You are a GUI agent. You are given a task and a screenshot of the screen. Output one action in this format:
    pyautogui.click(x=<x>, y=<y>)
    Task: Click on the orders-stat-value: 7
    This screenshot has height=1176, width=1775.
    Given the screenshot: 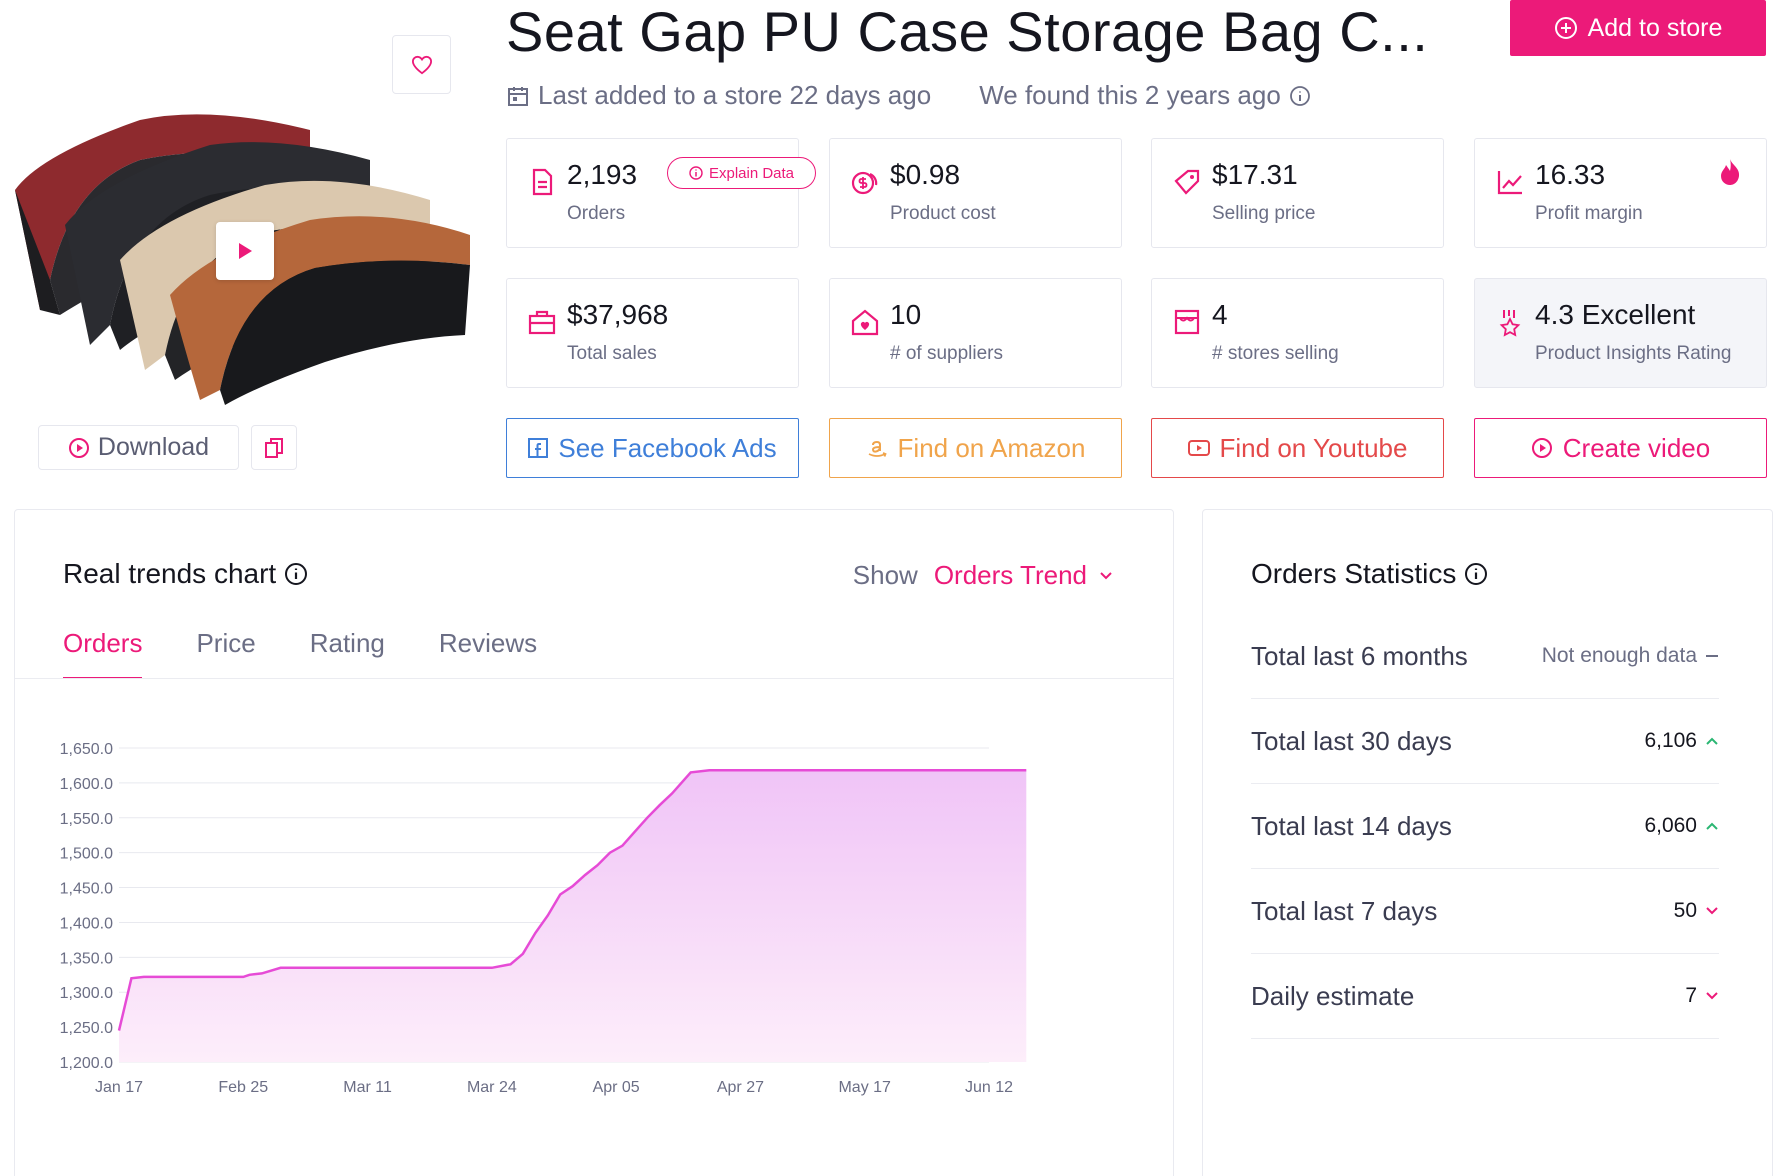 What is the action you would take?
    pyautogui.click(x=1691, y=995)
    